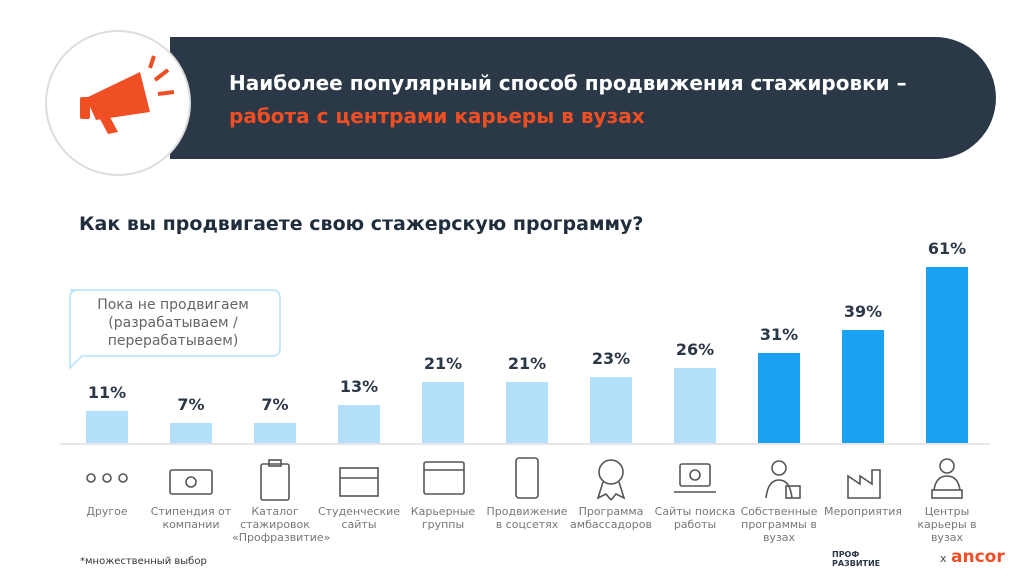  I want to click on value-label: 39%, so click(863, 312).